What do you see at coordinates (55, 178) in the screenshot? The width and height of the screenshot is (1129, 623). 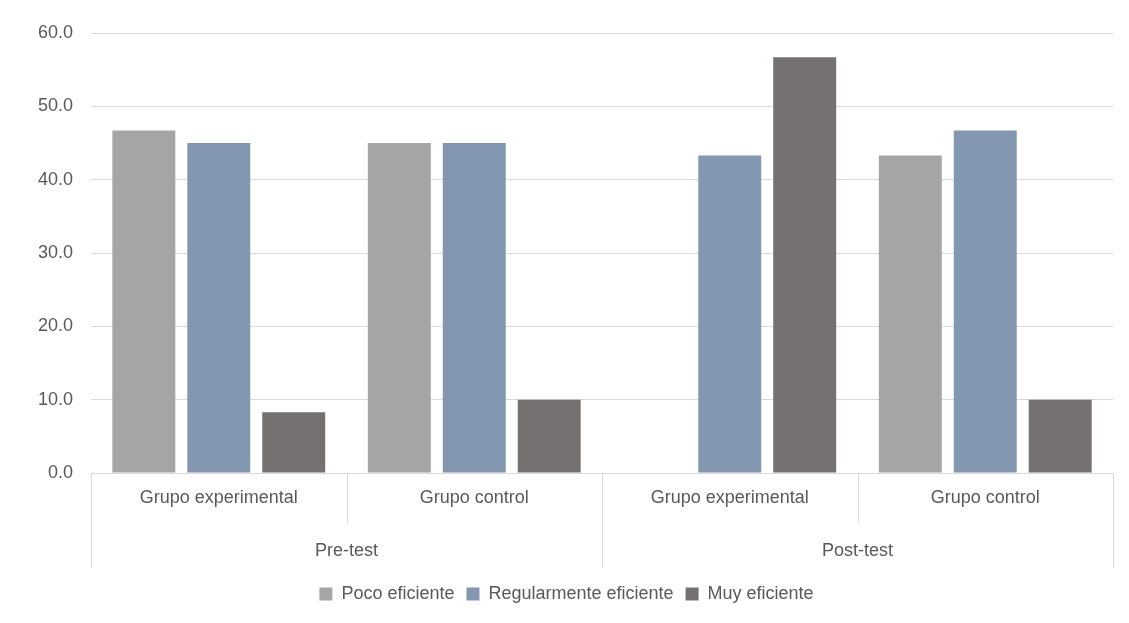 I see `y-tick-label: 40.0` at bounding box center [55, 178].